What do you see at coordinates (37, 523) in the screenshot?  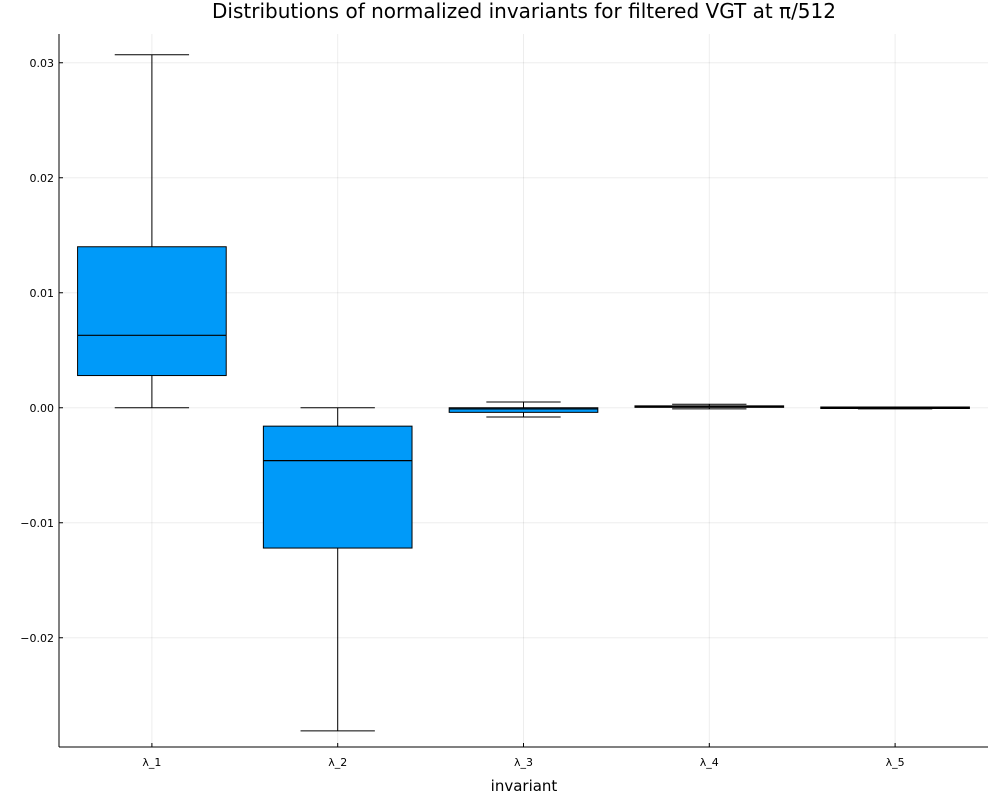 I see `y-tick-label: −0.01` at bounding box center [37, 523].